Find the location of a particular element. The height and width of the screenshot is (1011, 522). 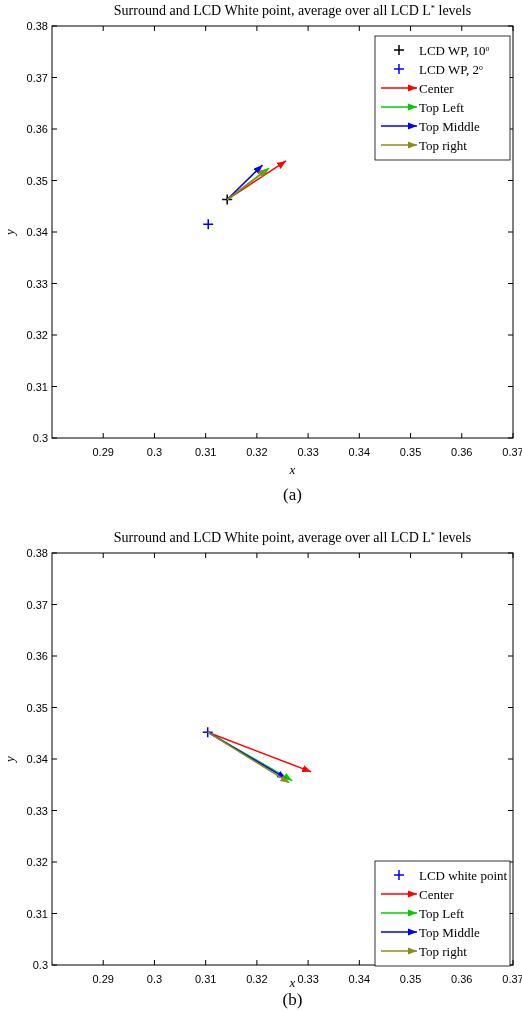

legend-label: LCD WP, 2$^{o}$ is located at coordinates (451, 69).